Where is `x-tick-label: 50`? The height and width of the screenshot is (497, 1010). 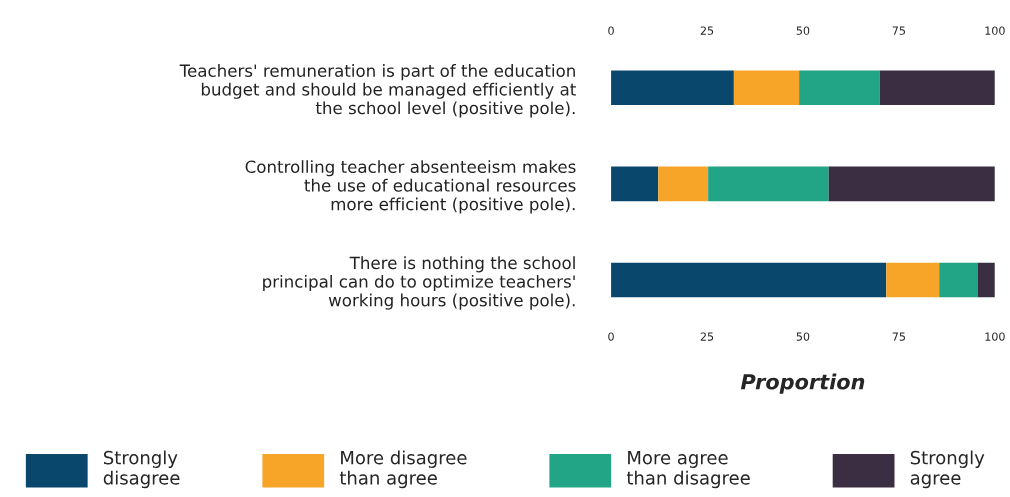 x-tick-label: 50 is located at coordinates (803, 336).